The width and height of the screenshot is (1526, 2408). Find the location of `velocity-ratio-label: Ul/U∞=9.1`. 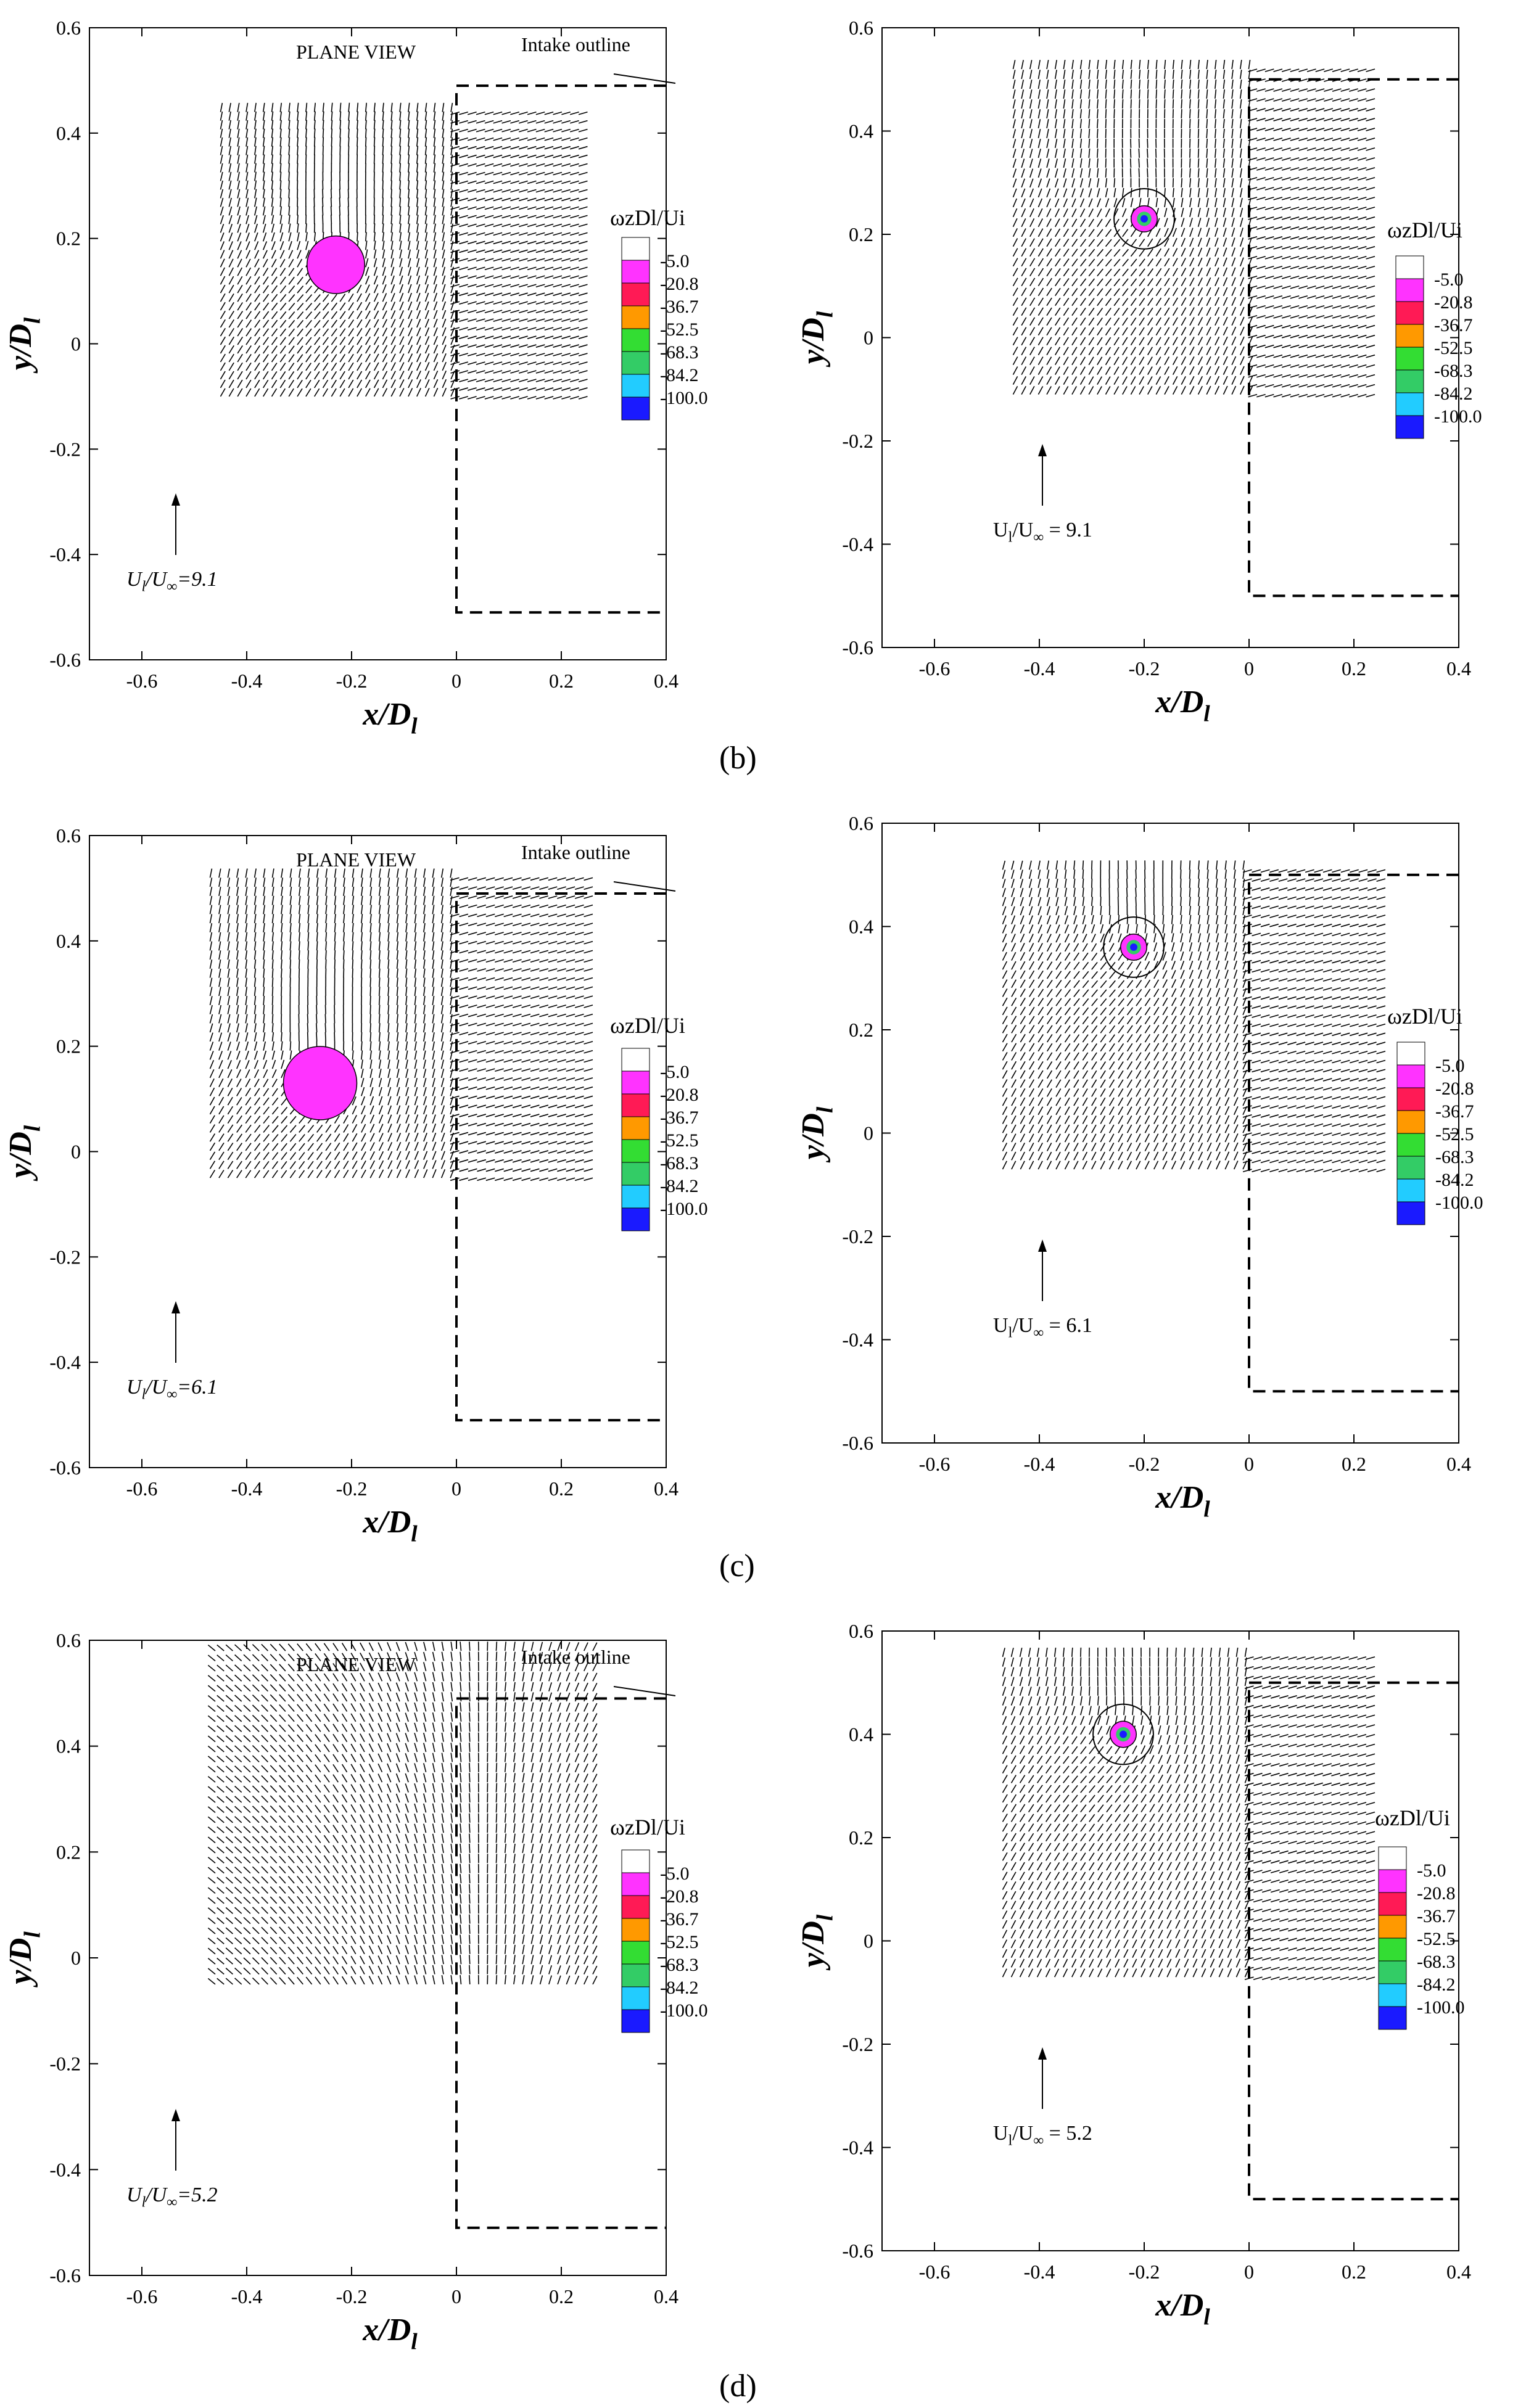

velocity-ratio-label: Ul/U∞=9.1 is located at coordinates (172, 582).